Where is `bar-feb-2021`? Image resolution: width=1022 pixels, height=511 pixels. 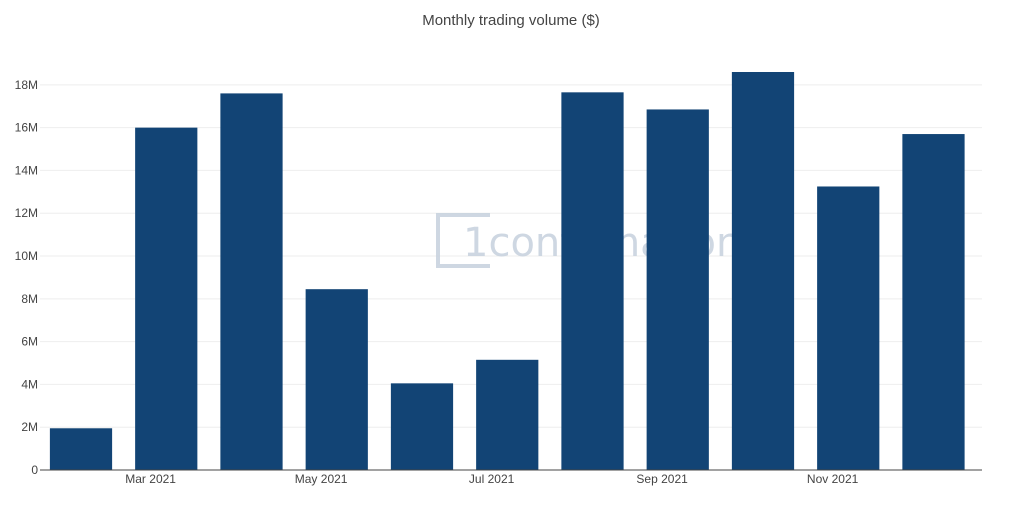 bar-feb-2021 is located at coordinates (81, 449).